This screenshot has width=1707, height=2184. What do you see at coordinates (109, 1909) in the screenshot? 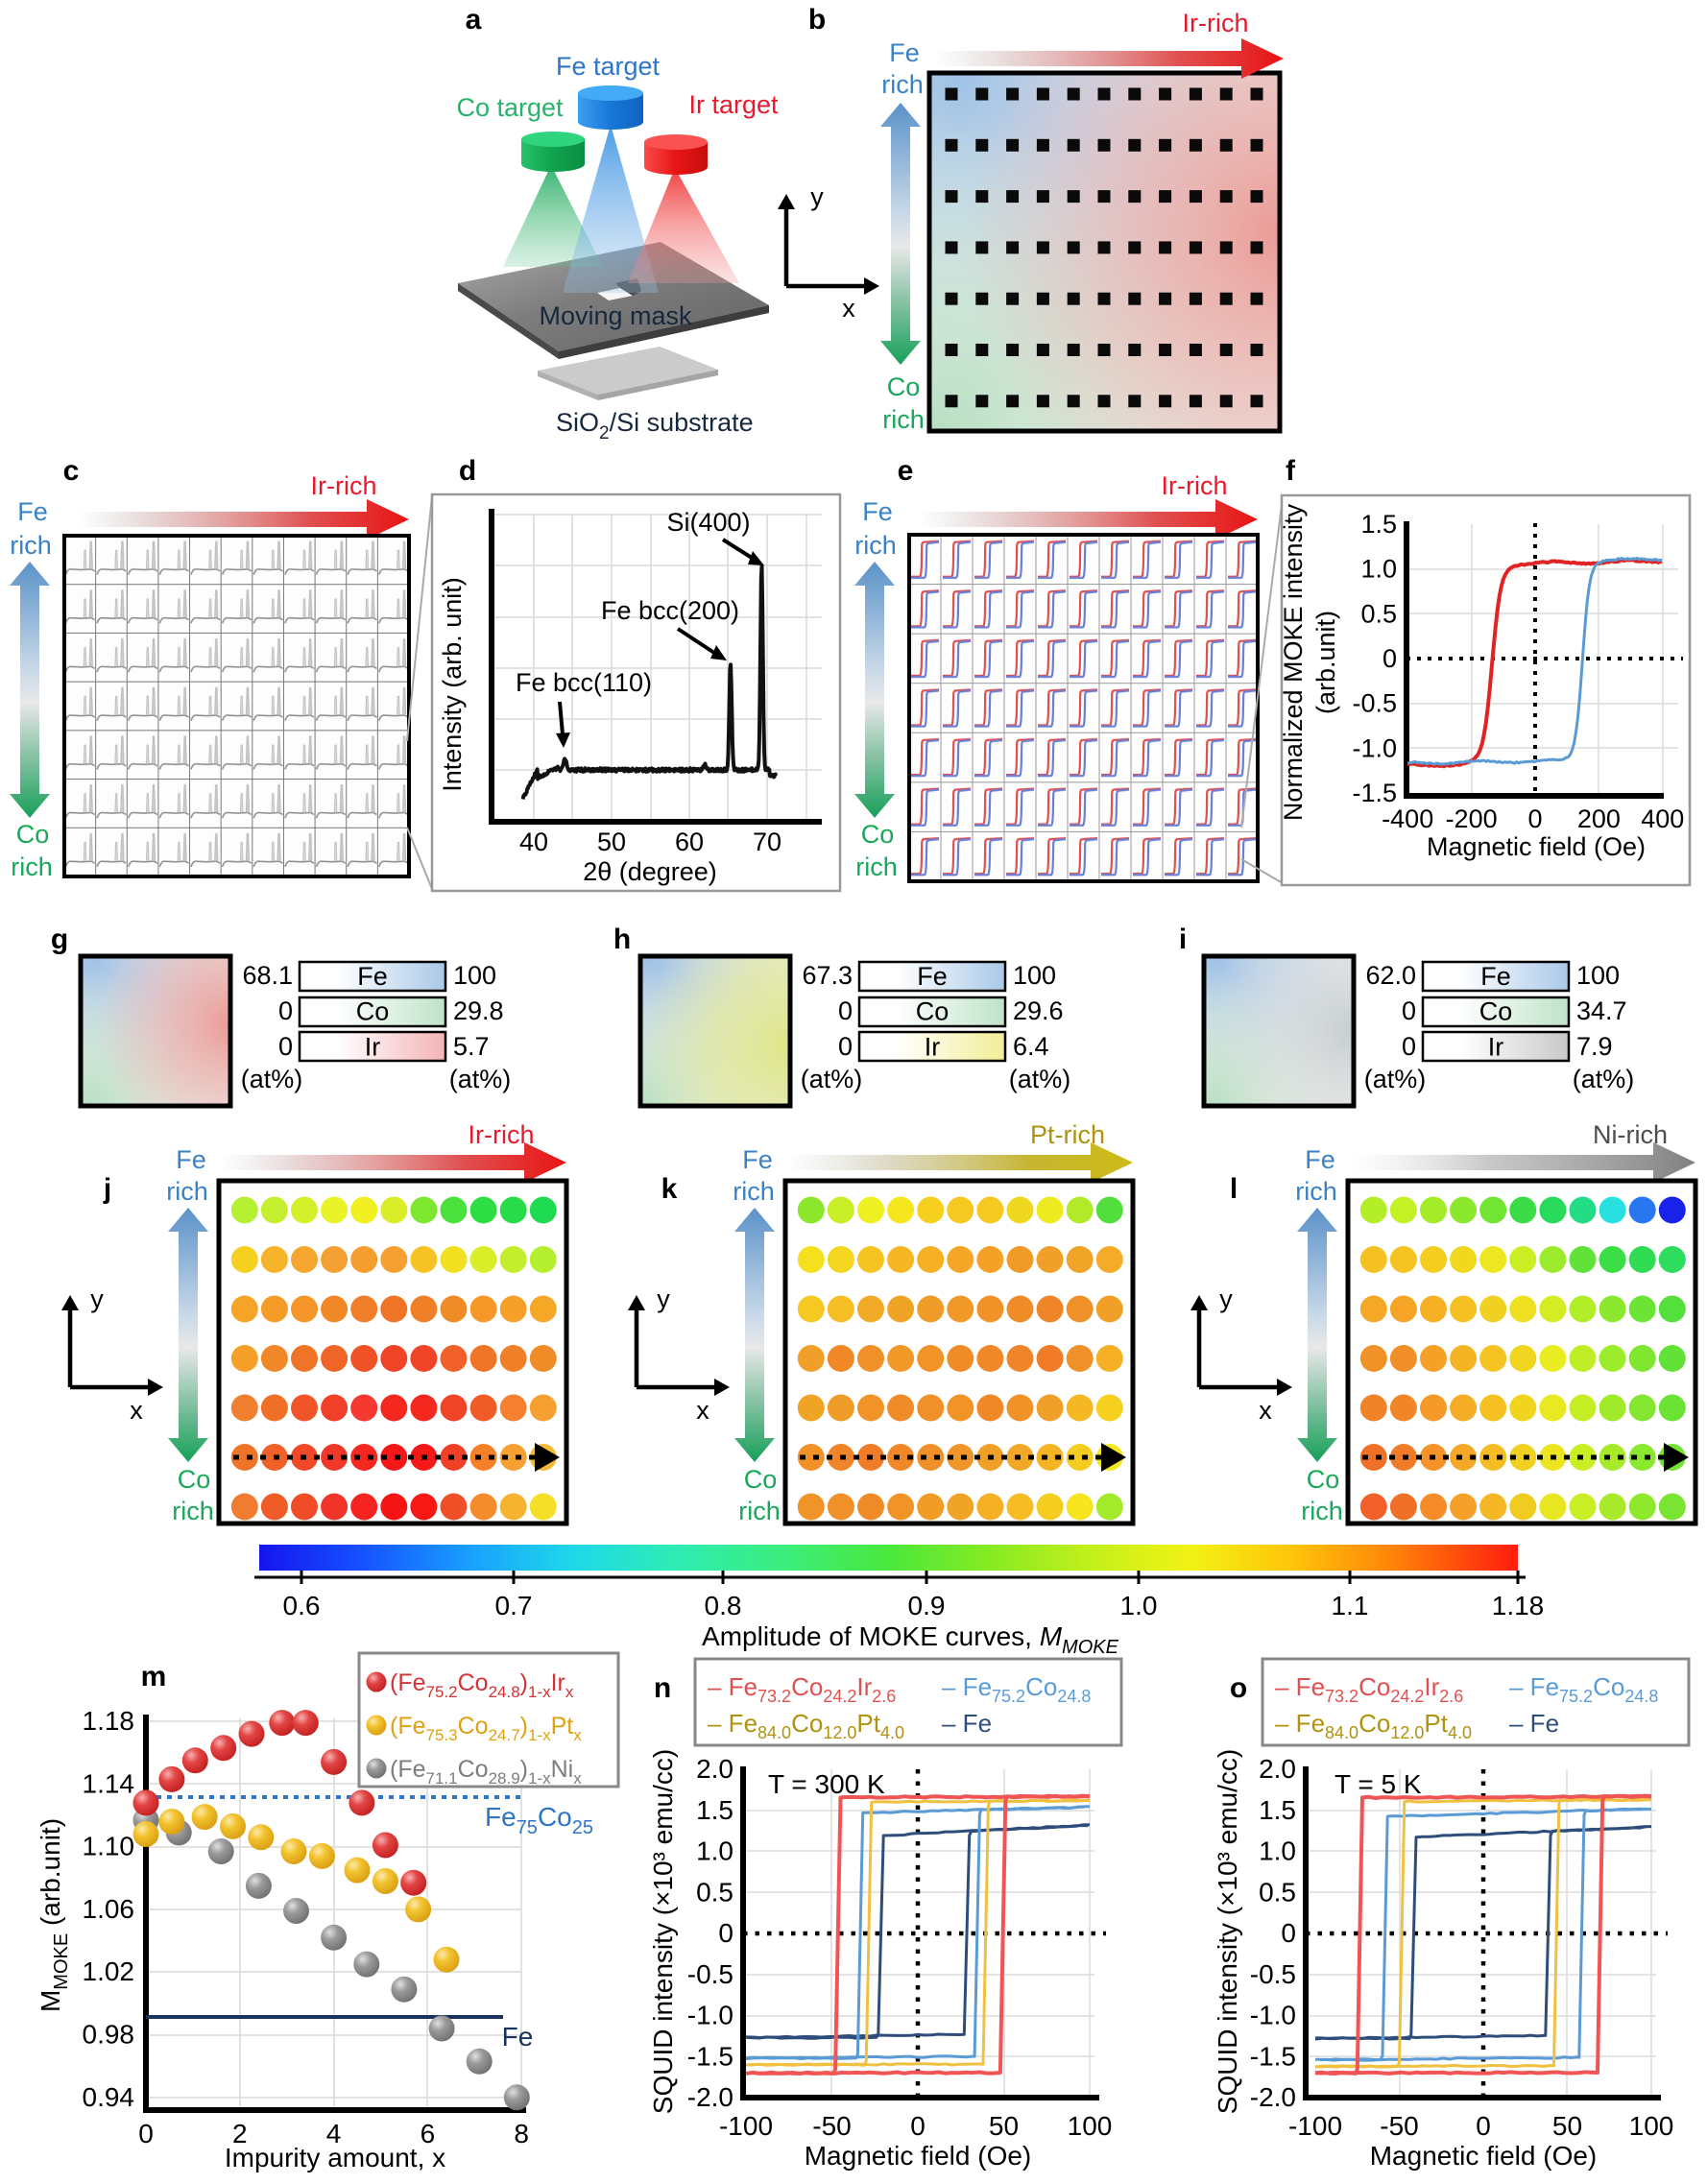
I see `svg-text: 1.06` at bounding box center [109, 1909].